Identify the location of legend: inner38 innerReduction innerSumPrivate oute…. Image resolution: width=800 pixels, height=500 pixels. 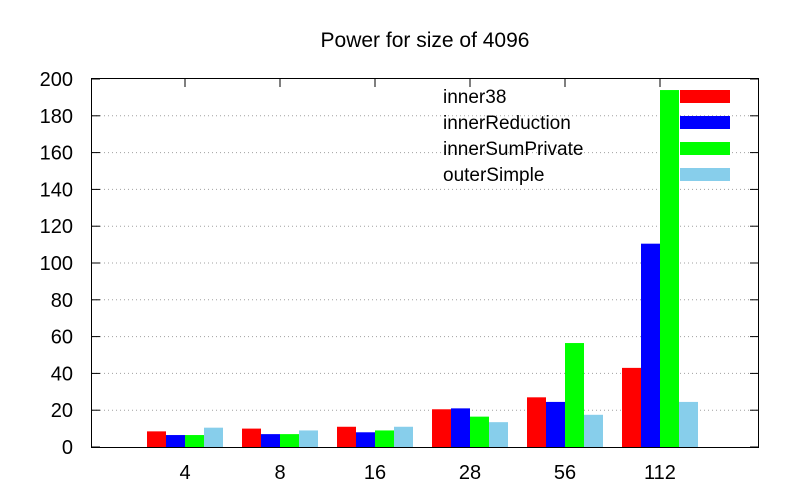
(586, 136).